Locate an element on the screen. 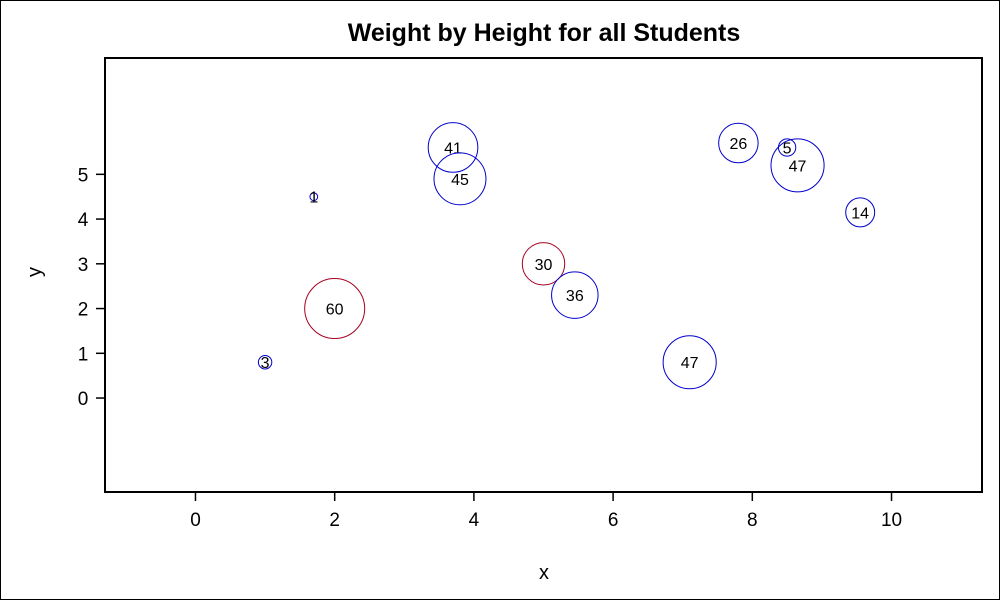  x-axis: 0 2 4 6 8 10 is located at coordinates (546, 511).